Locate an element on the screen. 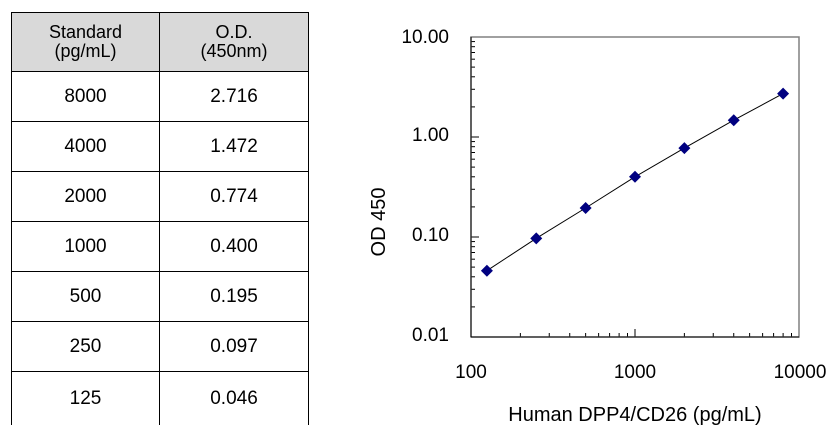 Image resolution: width=836 pixels, height=434 pixels. cell-od: 1.472 is located at coordinates (234, 146).